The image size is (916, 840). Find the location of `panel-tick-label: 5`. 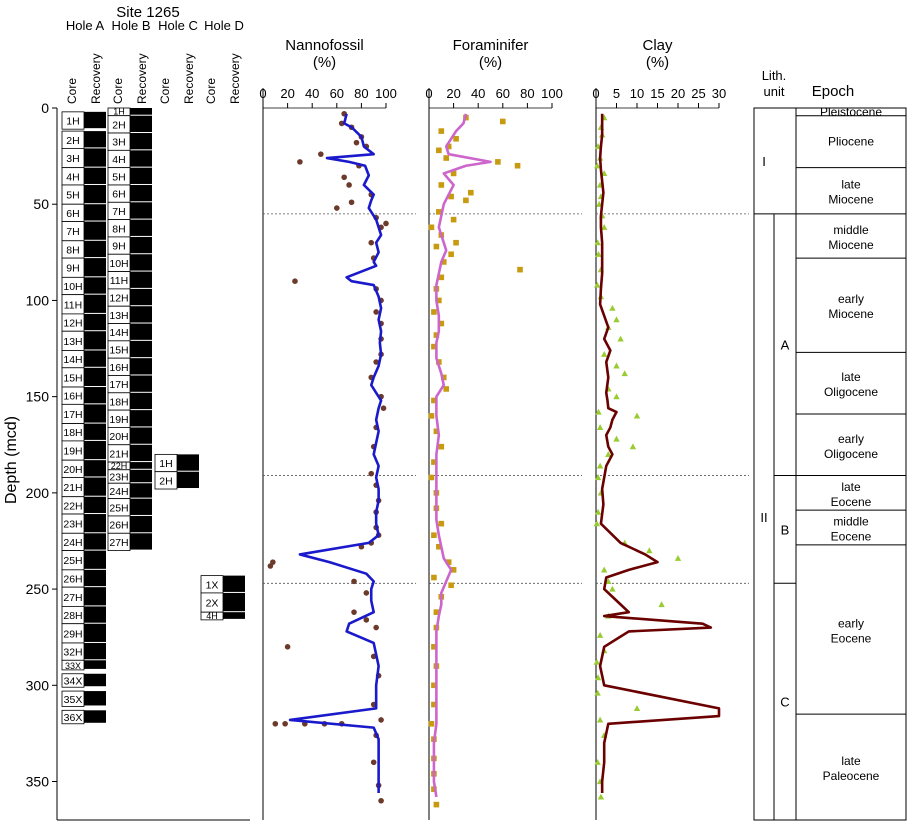

panel-tick-label: 5 is located at coordinates (616, 93).